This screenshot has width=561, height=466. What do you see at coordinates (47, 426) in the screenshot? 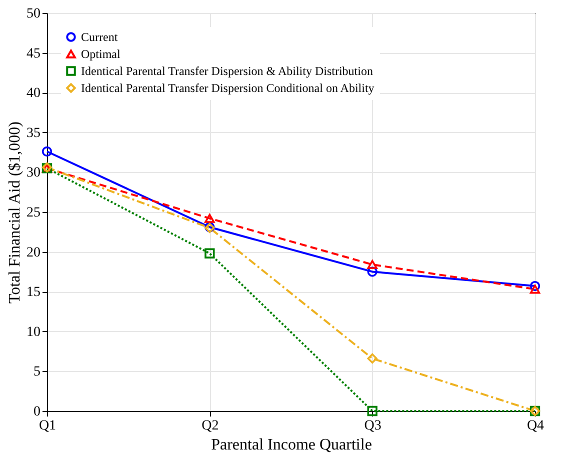
I see `x-tick-label: Q1` at bounding box center [47, 426].